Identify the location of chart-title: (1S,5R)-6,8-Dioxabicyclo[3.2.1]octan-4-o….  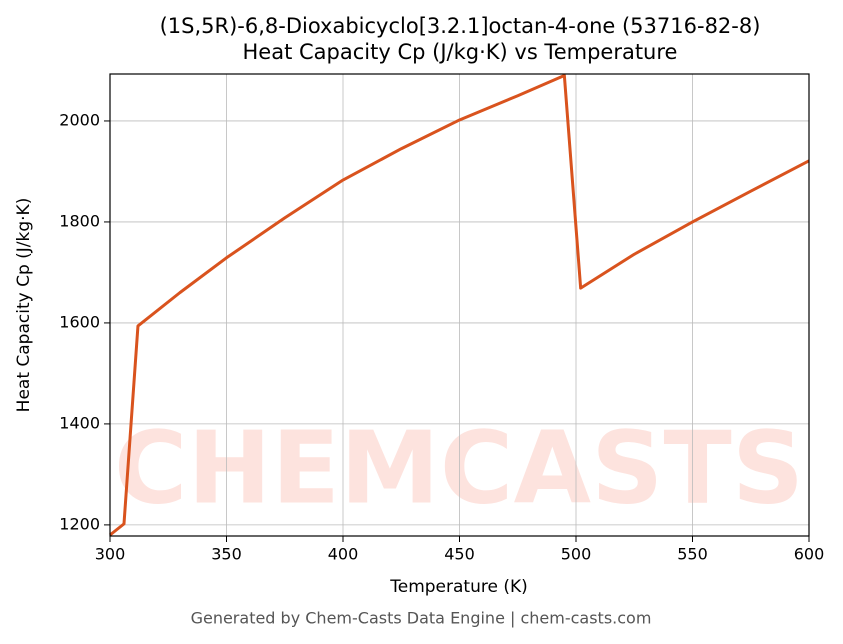
(460, 26).